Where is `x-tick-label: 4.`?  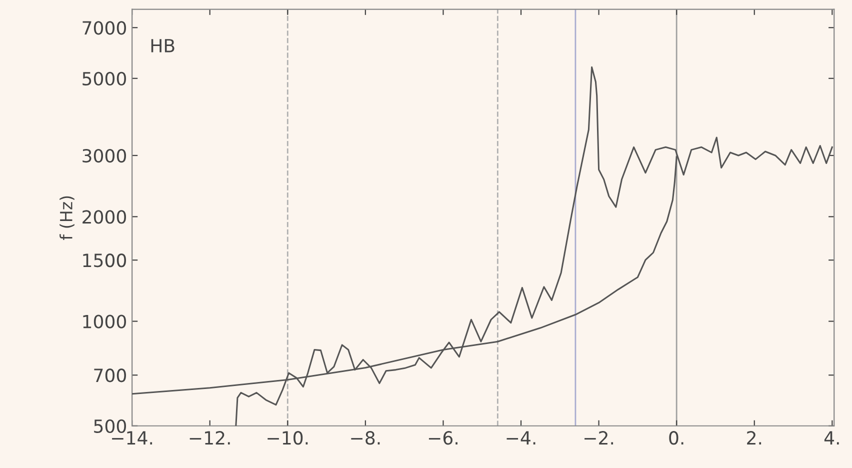
x-tick-label: 4. is located at coordinates (831, 437).